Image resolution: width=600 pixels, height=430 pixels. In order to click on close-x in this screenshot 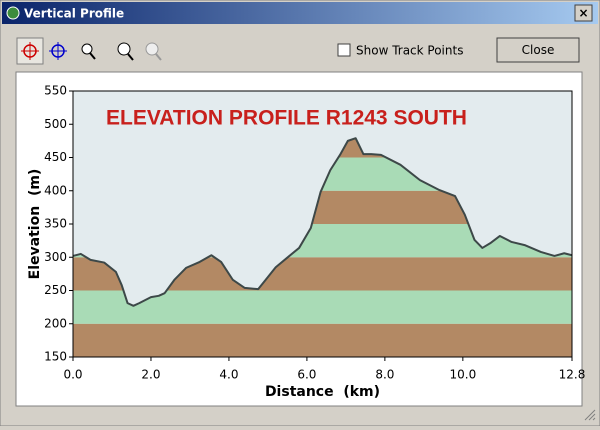, I will do `click(583, 13)`.